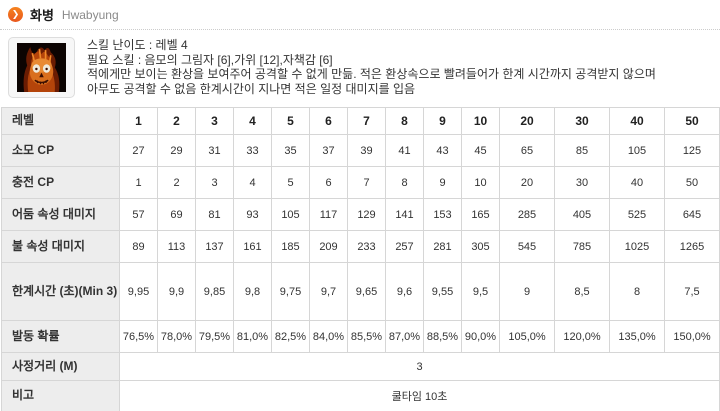  What do you see at coordinates (582, 121) in the screenshot?
I see `level-header-value: 30` at bounding box center [582, 121].